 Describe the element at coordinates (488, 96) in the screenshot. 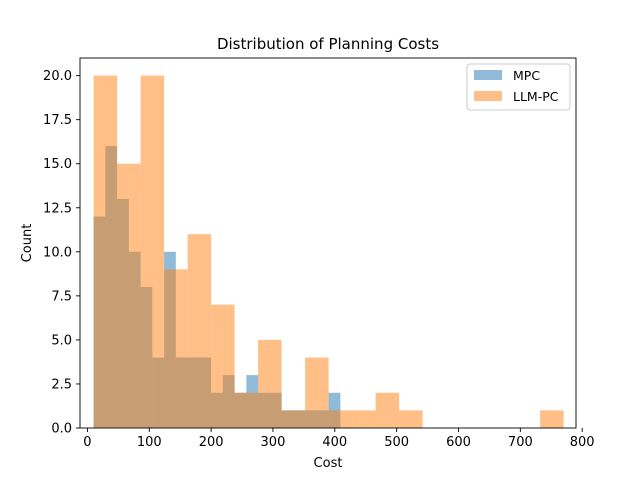

I see `legend-swatch-llm-pc` at that location.